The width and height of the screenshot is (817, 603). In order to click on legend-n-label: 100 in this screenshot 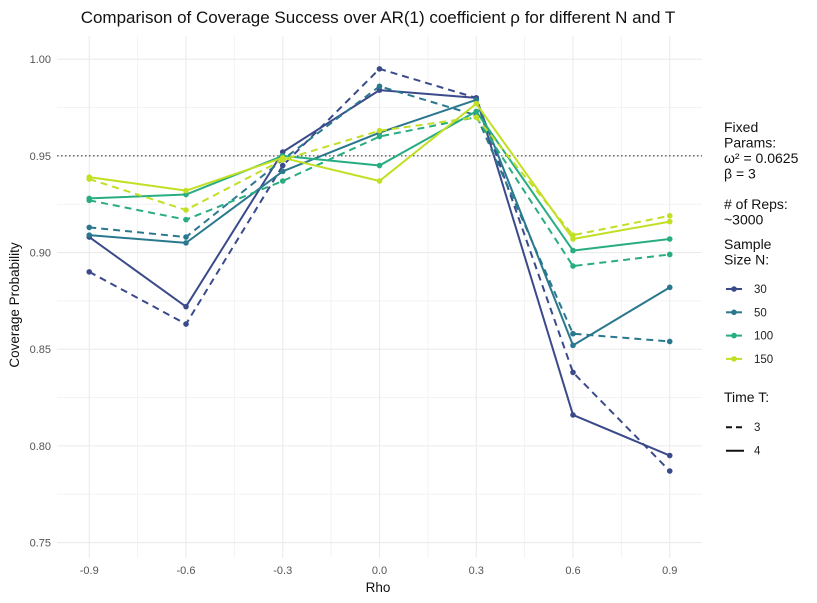, I will do `click(763, 337)`.